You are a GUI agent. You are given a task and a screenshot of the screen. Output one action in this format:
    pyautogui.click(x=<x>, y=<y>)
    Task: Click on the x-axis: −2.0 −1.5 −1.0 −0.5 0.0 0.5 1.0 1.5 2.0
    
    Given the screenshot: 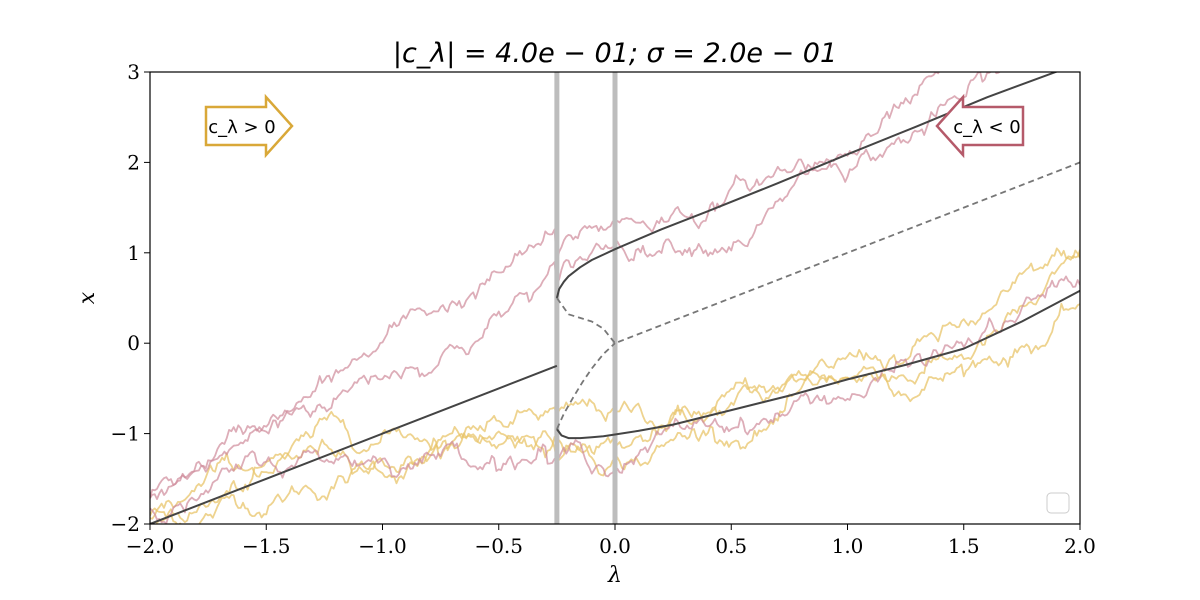 What is the action you would take?
    pyautogui.click(x=611, y=541)
    